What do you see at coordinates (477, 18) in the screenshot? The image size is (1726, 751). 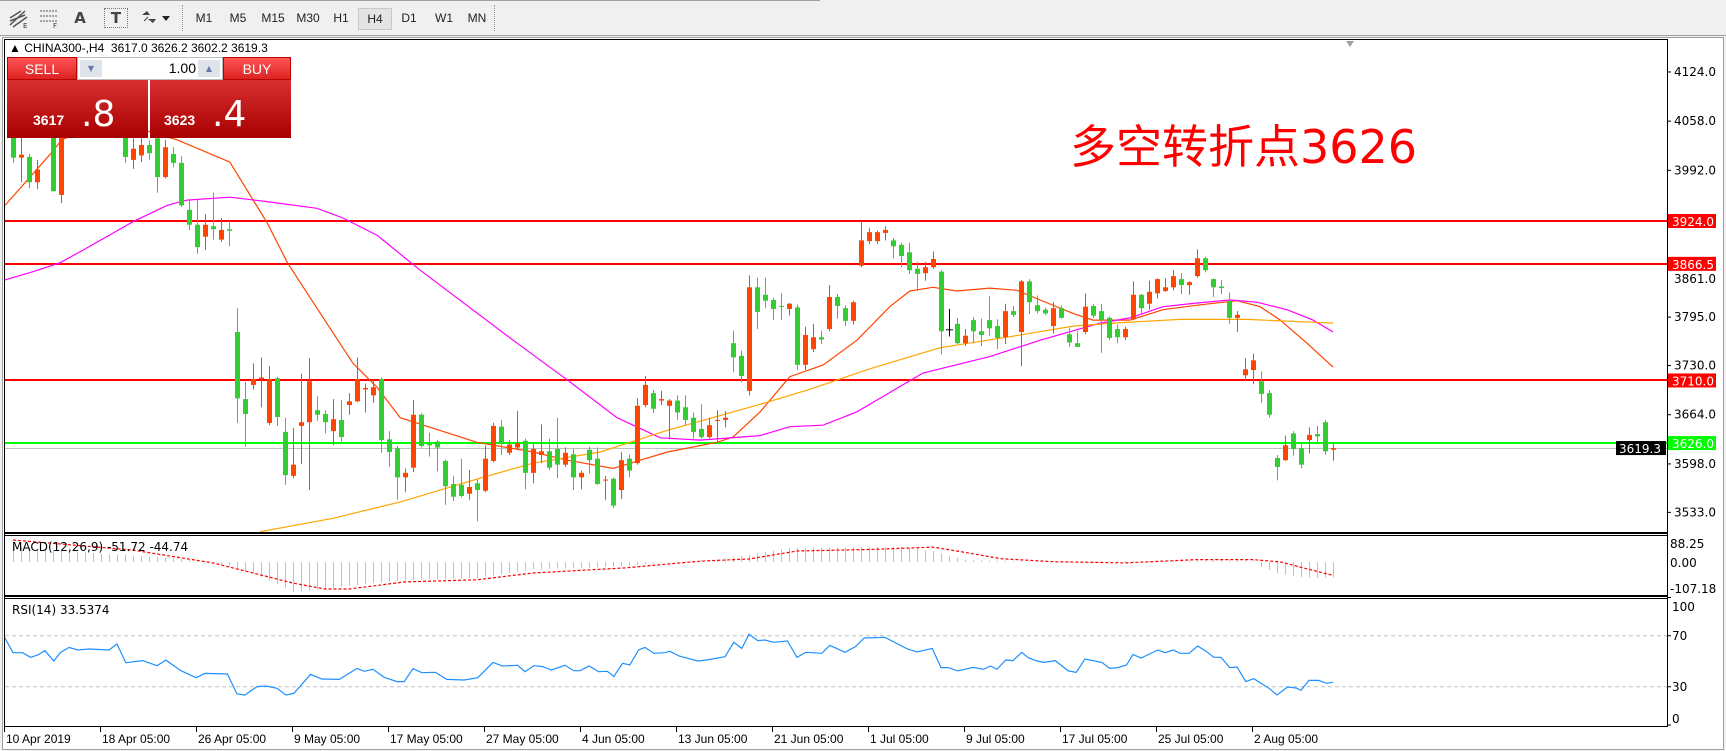 I see `timeframe-mn: MN` at bounding box center [477, 18].